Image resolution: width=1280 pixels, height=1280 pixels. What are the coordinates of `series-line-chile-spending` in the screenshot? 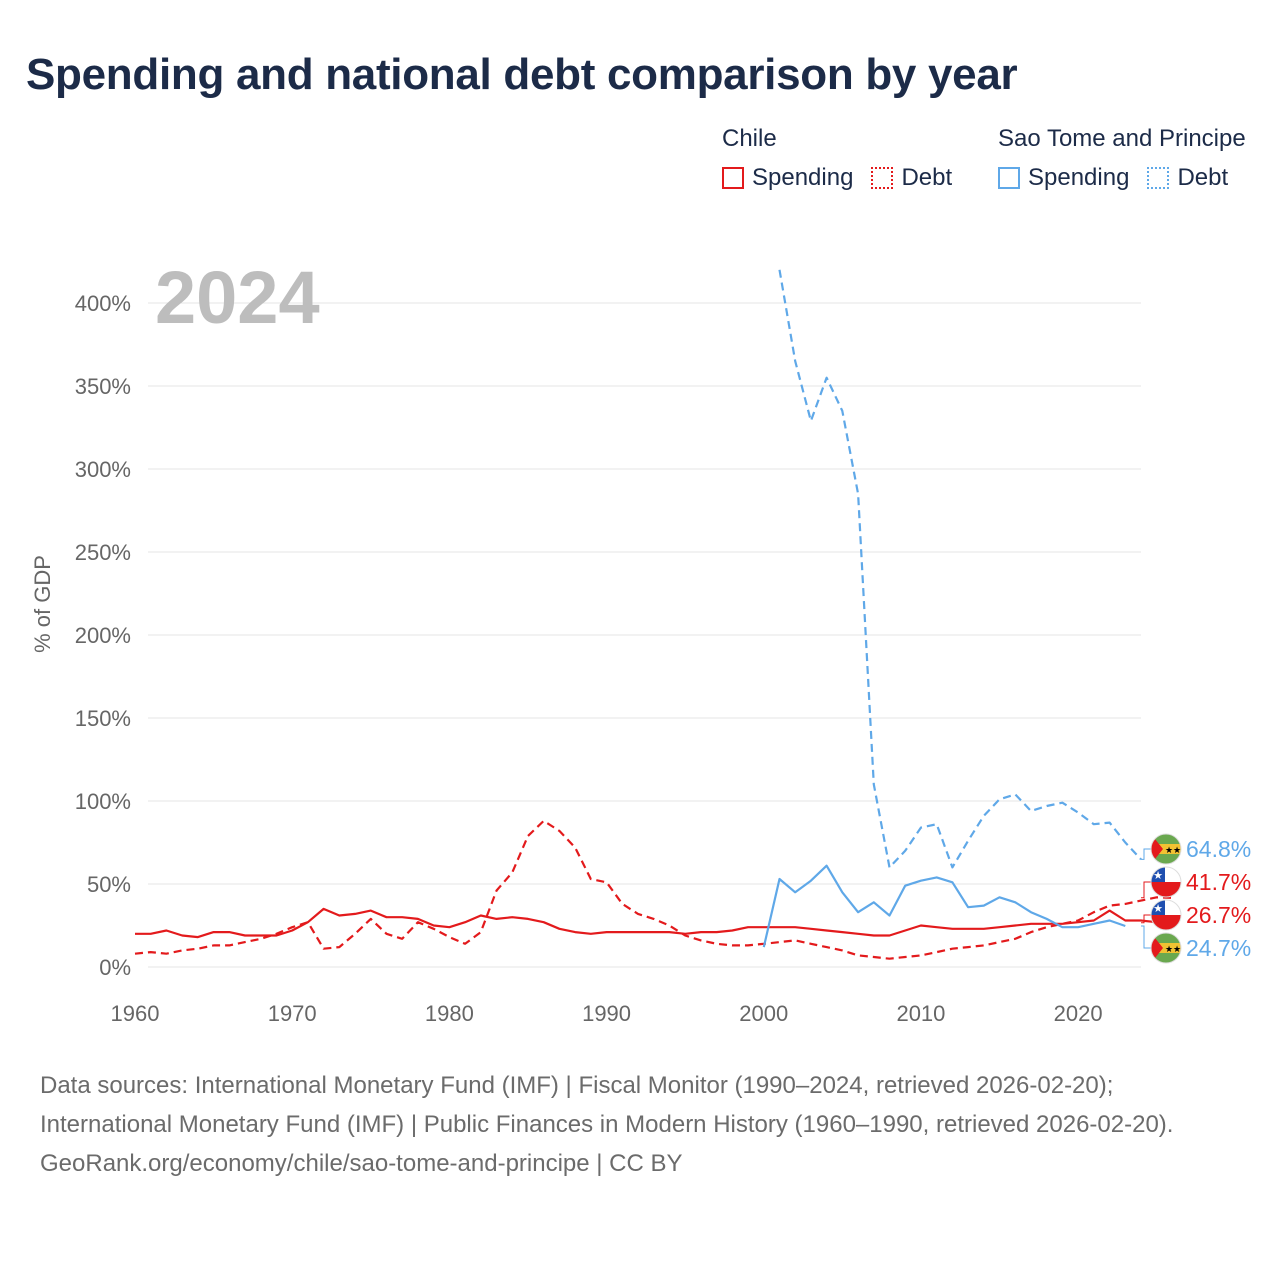 It's located at (654, 923).